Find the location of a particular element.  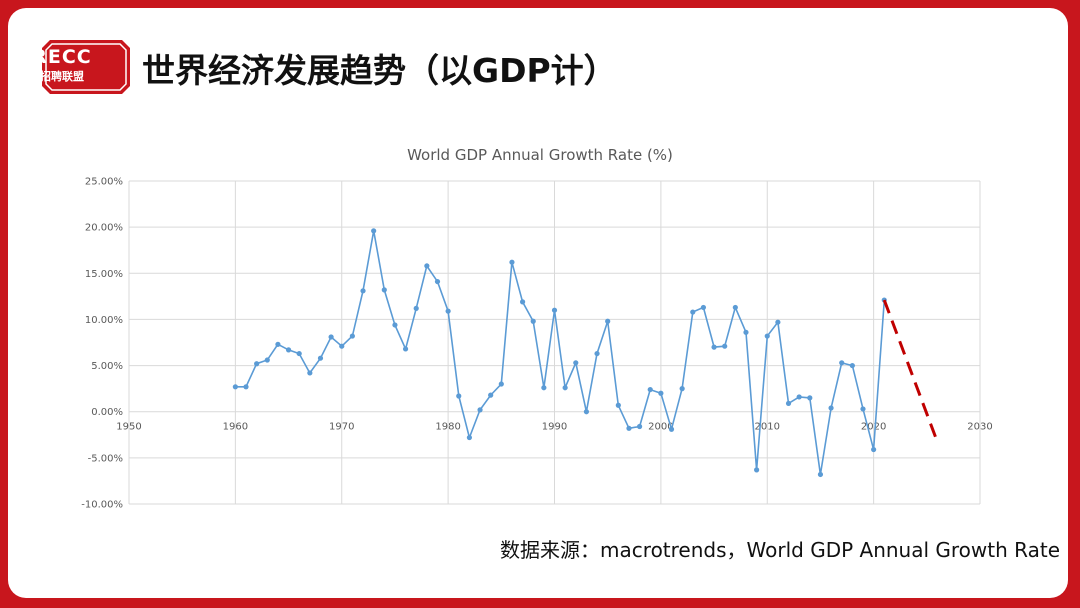

x-tick-label: 2000 is located at coordinates (660, 427).